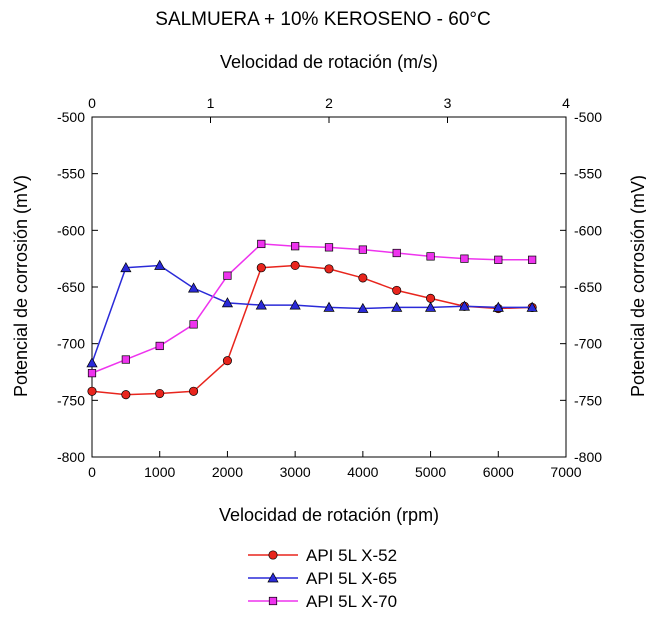 The width and height of the screenshot is (646, 625). What do you see at coordinates (71, 344) in the screenshot?
I see `y-tick-label: -700` at bounding box center [71, 344].